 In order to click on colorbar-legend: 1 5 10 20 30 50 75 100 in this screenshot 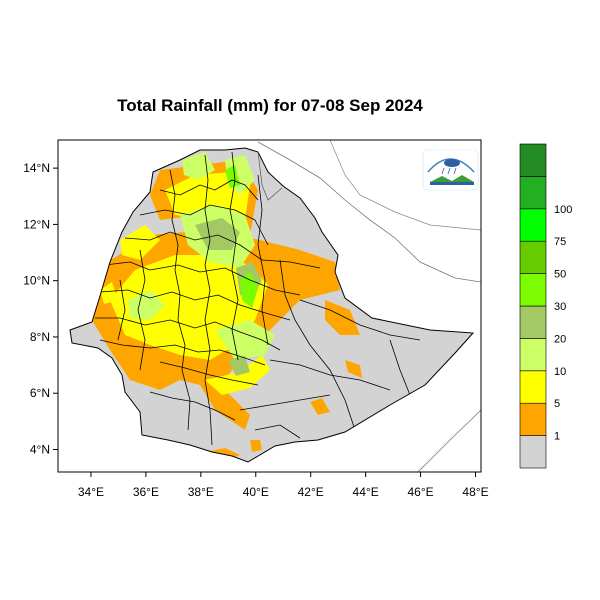, I will do `click(545, 306)`.